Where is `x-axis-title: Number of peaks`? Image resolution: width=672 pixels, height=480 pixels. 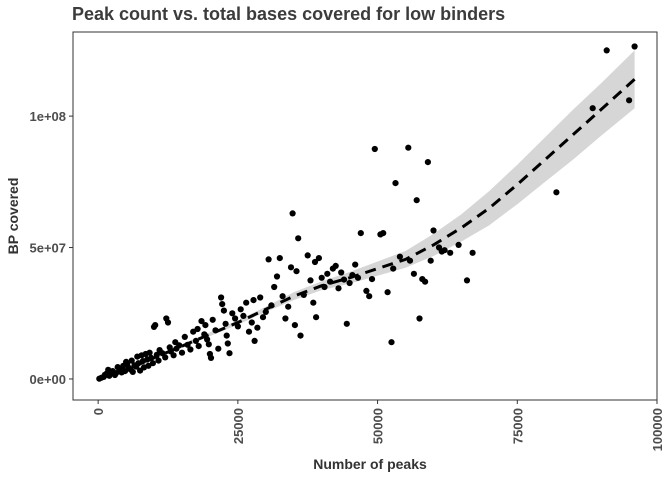 x-axis-title: Number of peaks is located at coordinates (370, 464).